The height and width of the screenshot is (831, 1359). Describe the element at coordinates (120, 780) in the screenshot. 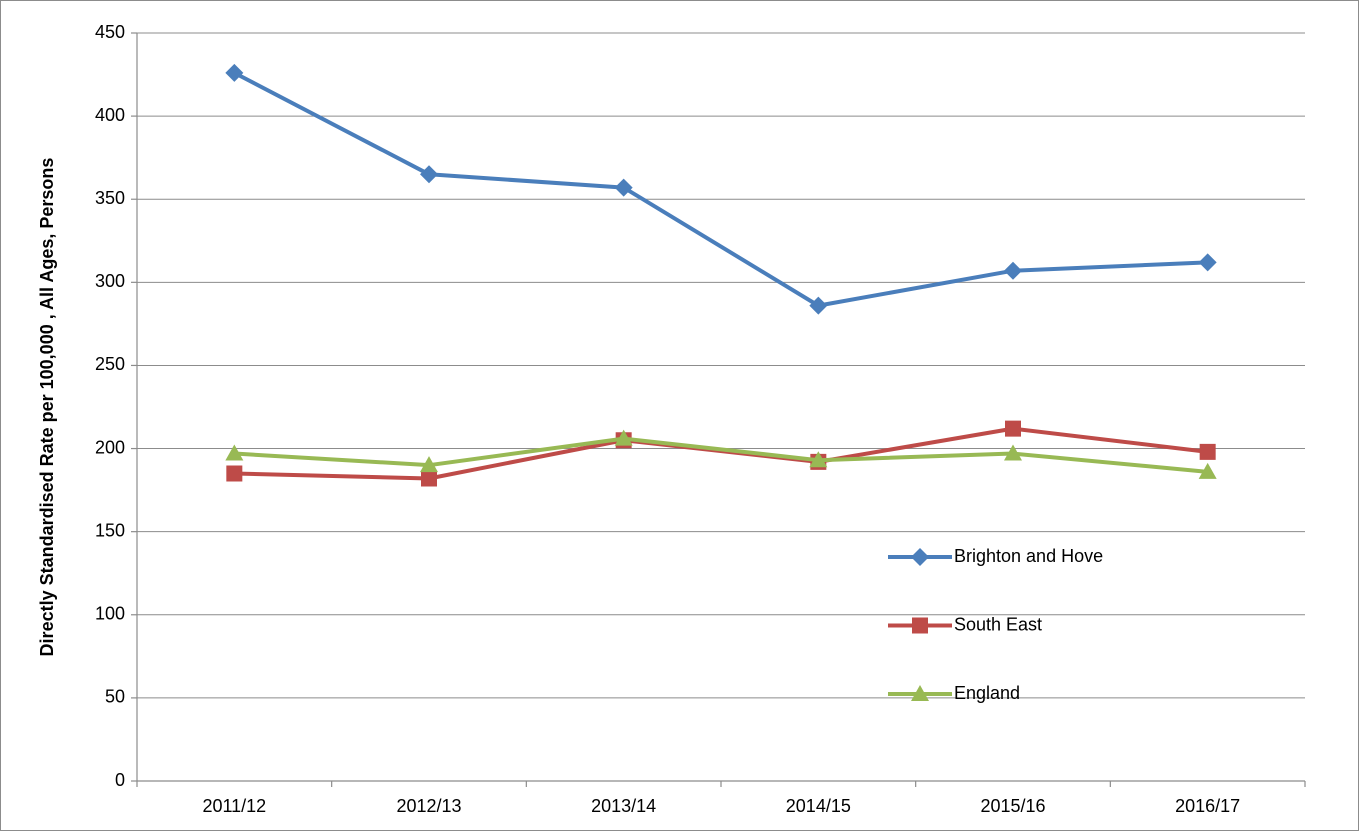

I see `y-tick-label: 0` at that location.